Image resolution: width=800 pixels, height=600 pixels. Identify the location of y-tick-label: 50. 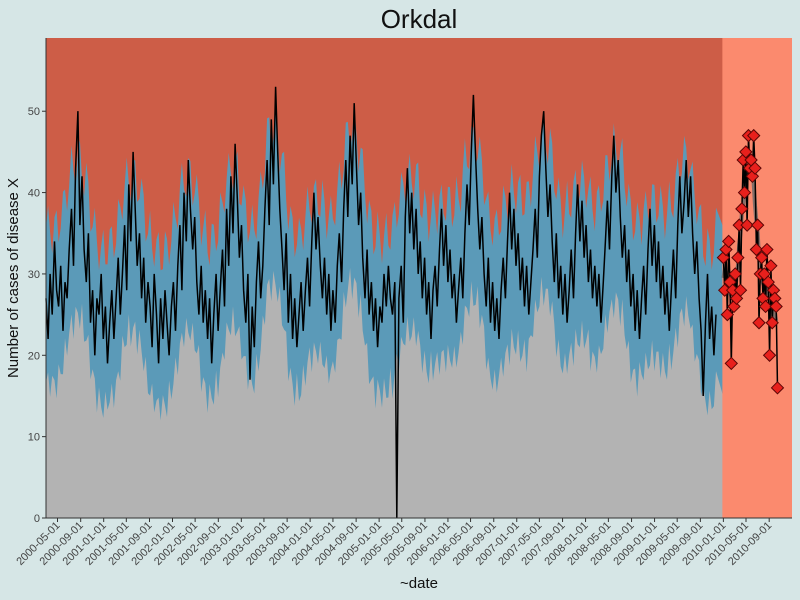
(34, 112).